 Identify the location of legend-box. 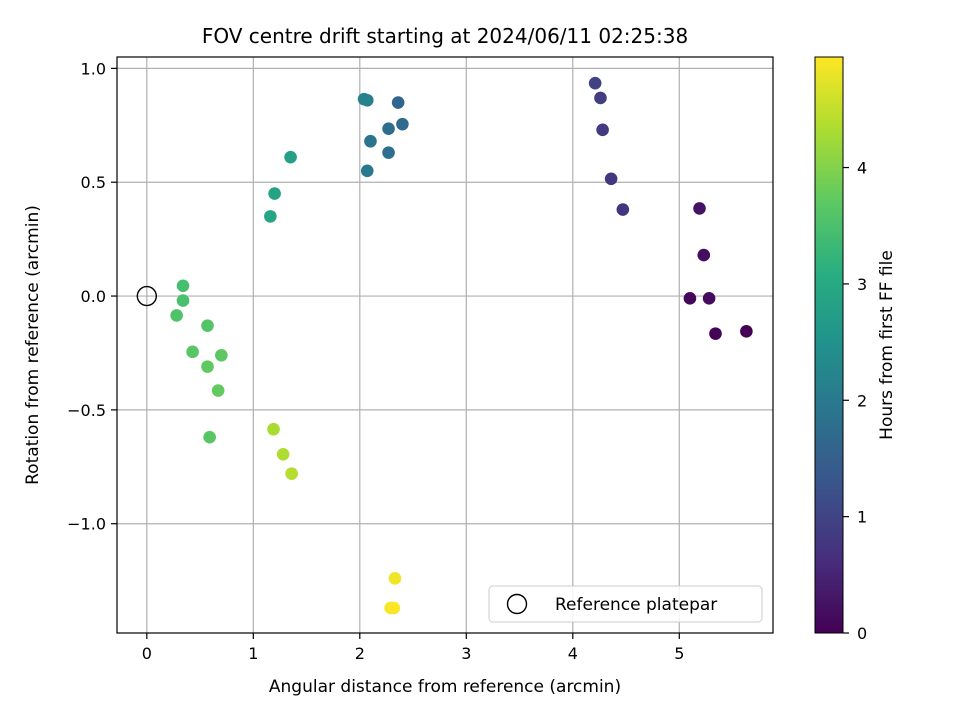
(625, 604).